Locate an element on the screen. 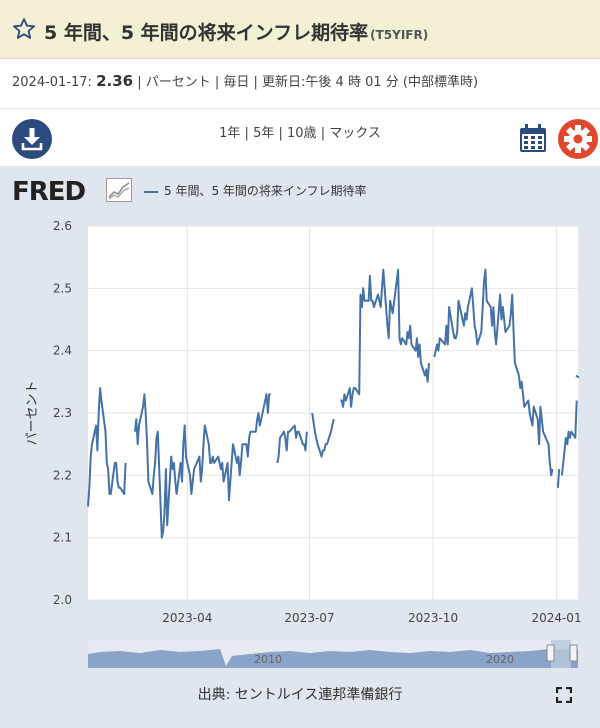 This screenshot has height=728, width=600. fullscreen-icon is located at coordinates (564, 695).